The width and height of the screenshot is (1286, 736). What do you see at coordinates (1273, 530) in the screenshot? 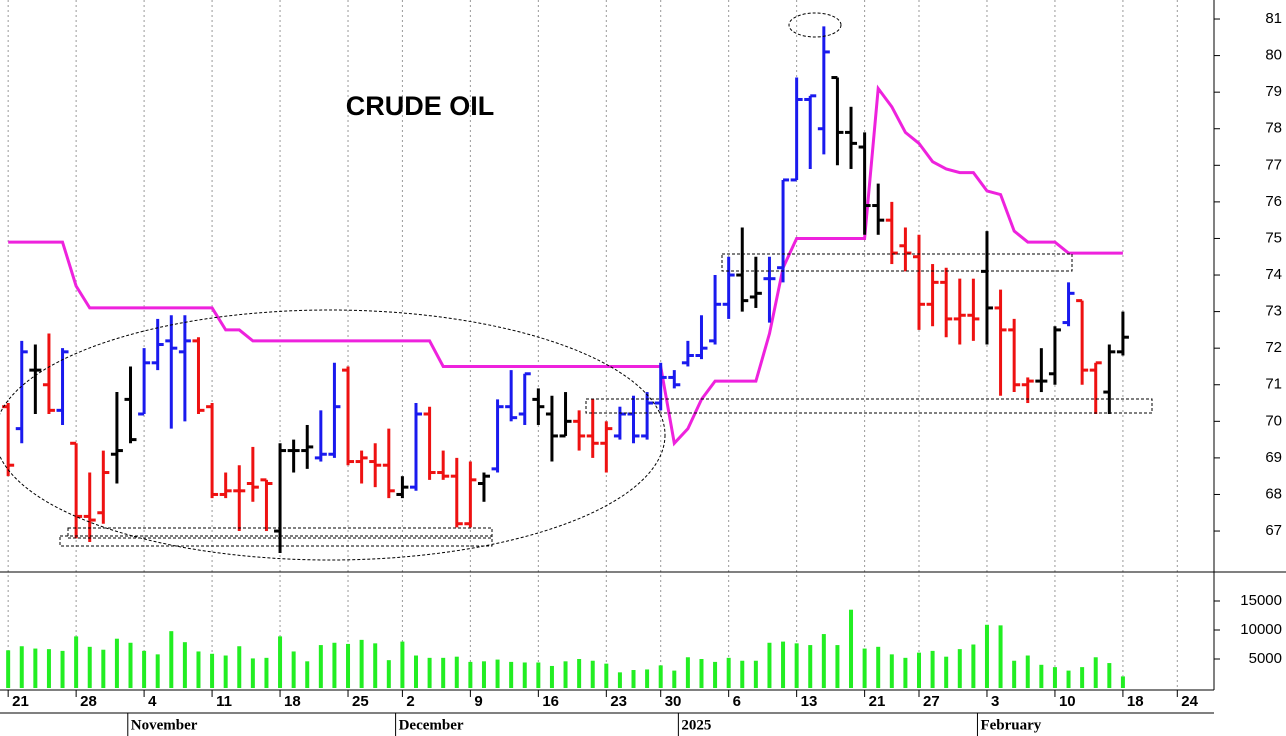
I see `y-tick-label: 67` at bounding box center [1273, 530].